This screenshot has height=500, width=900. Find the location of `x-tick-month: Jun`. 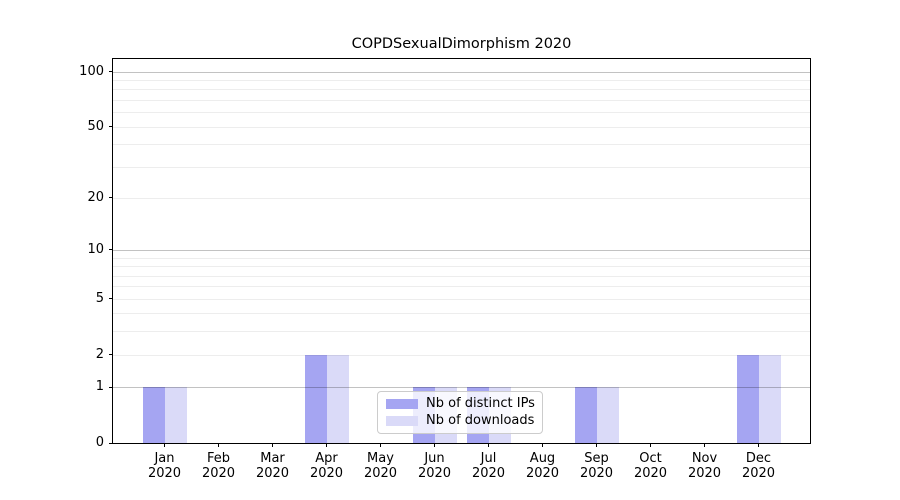

x-tick-month: Jun is located at coordinates (434, 458).